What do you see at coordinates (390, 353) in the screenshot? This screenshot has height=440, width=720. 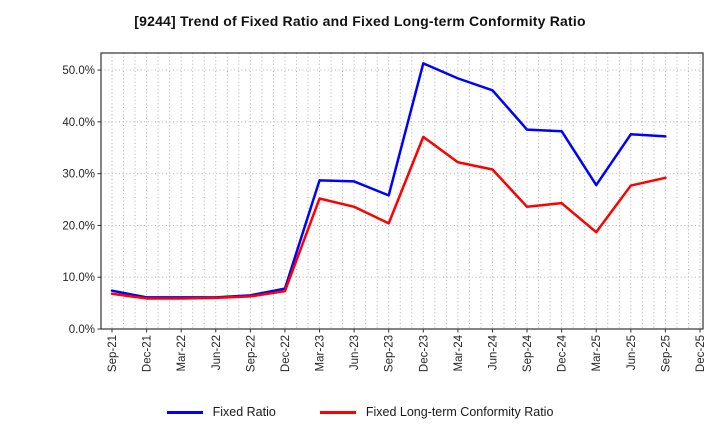 I see `x-tick-label: Sep-23` at bounding box center [390, 353].